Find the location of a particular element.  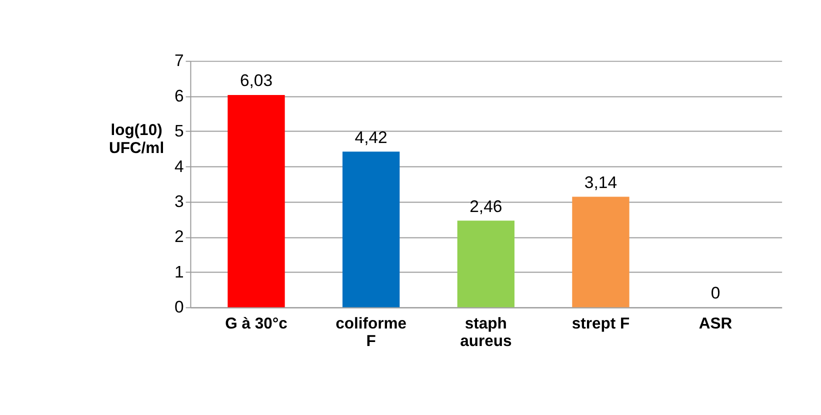

x-tick-label: coliforme F is located at coordinates (371, 332).